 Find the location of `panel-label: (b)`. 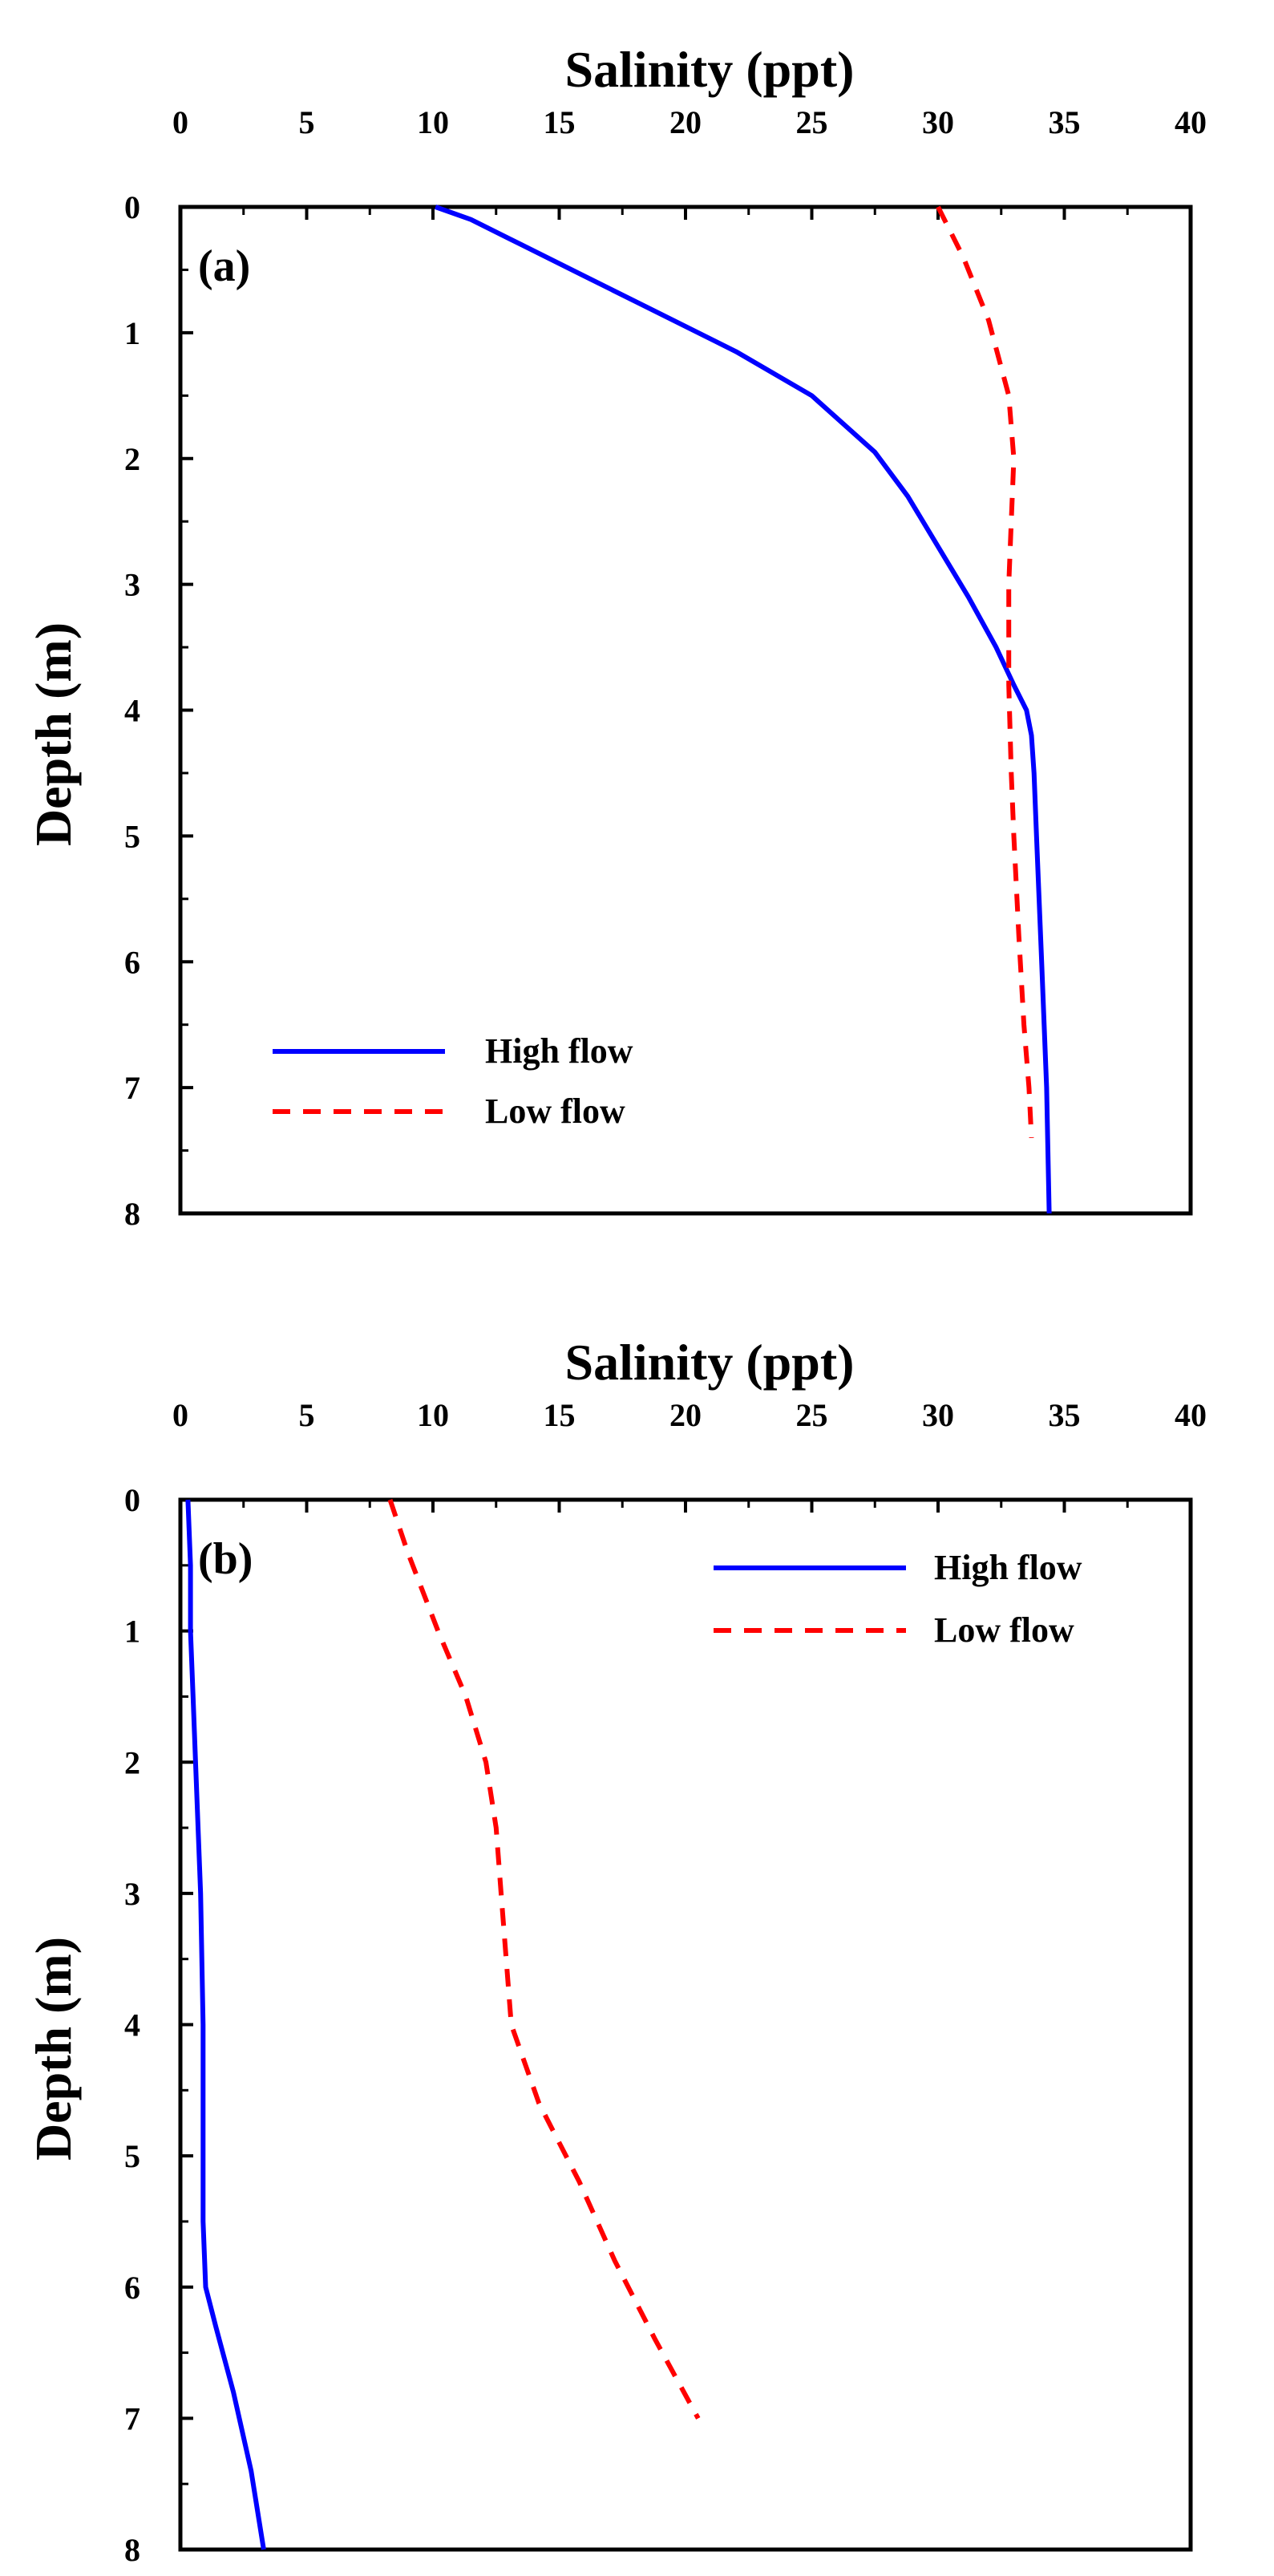

panel-label: (b) is located at coordinates (225, 1559).